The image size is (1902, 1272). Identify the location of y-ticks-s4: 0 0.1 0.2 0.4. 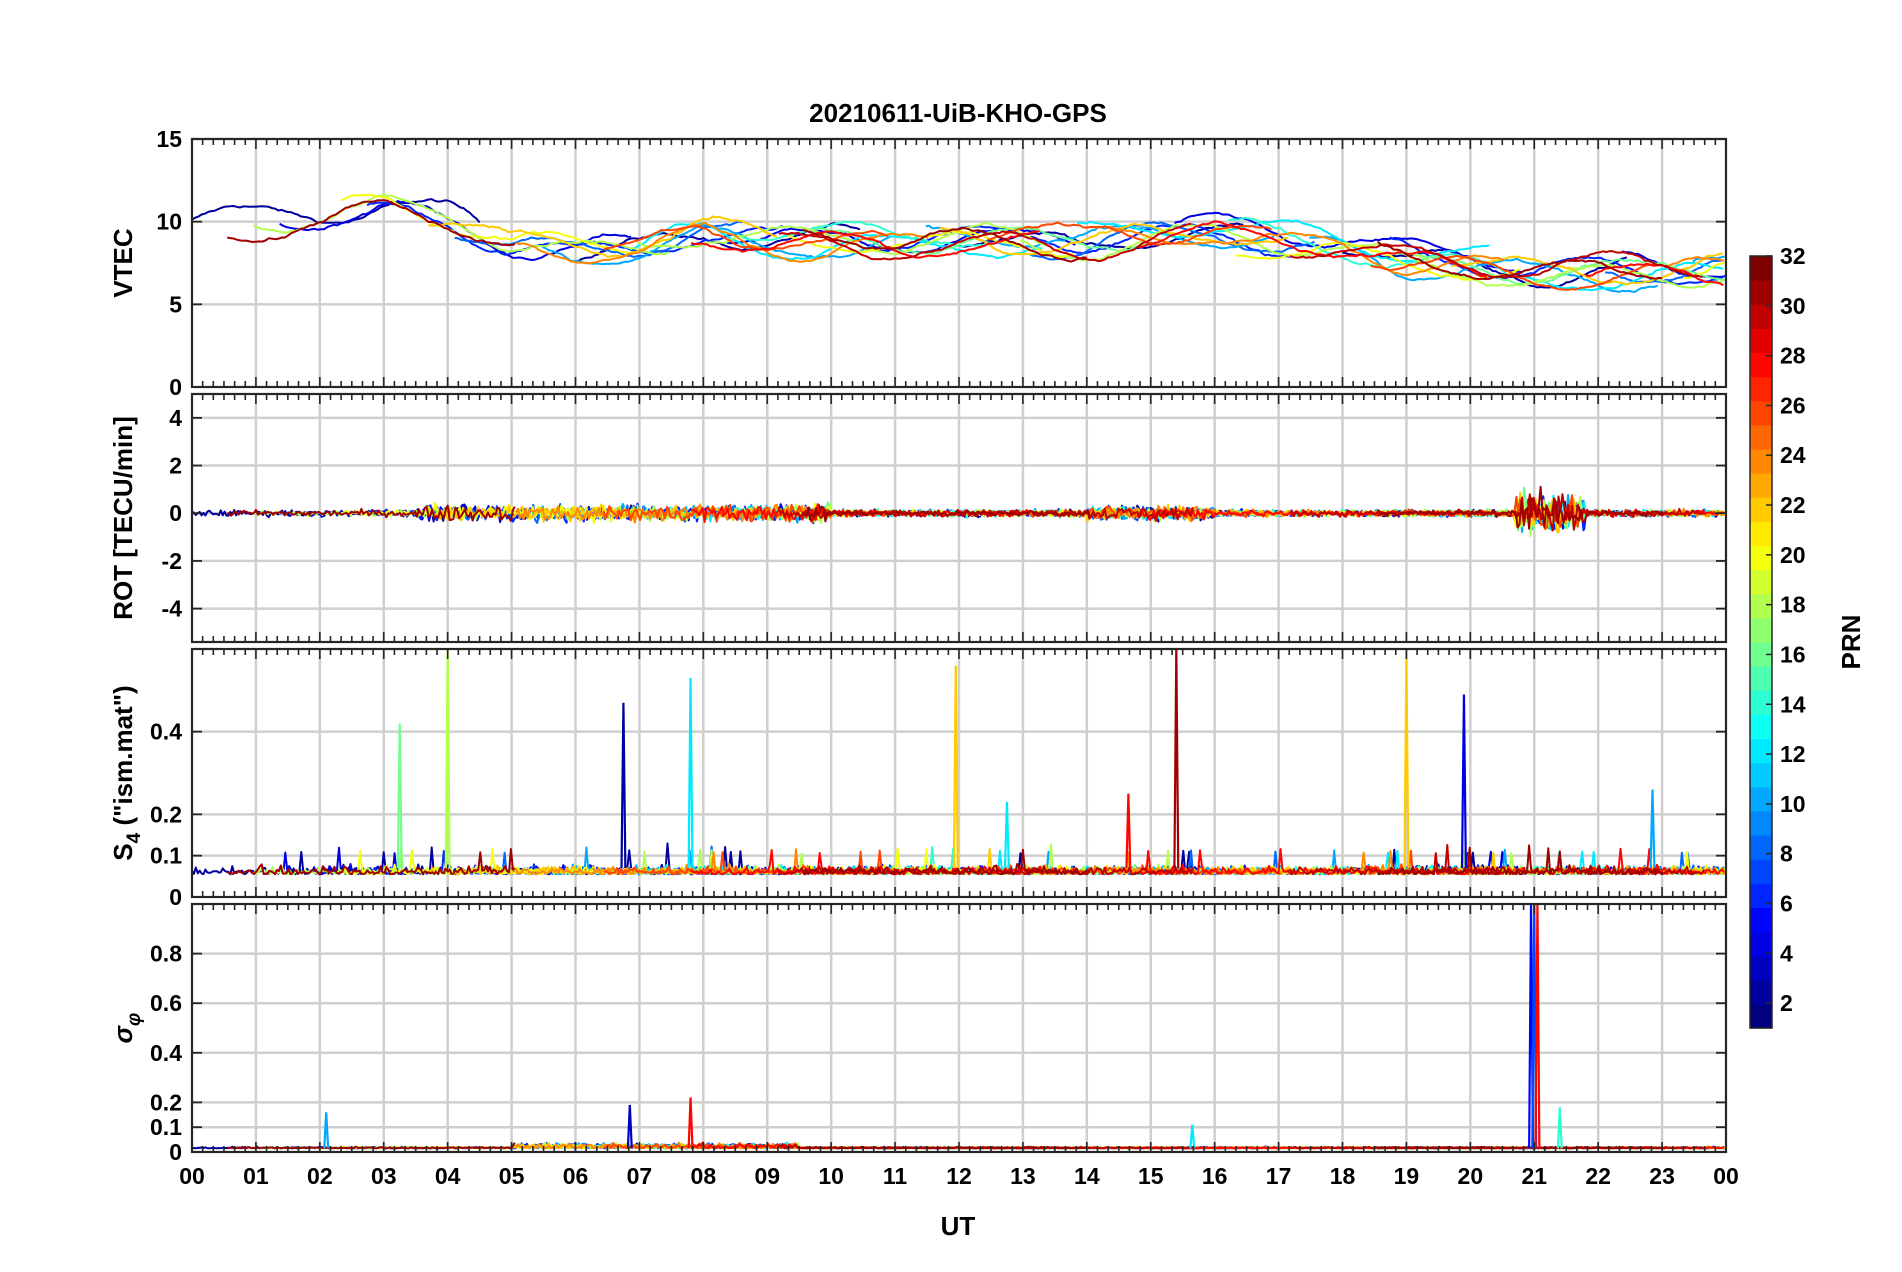
(938, 814).